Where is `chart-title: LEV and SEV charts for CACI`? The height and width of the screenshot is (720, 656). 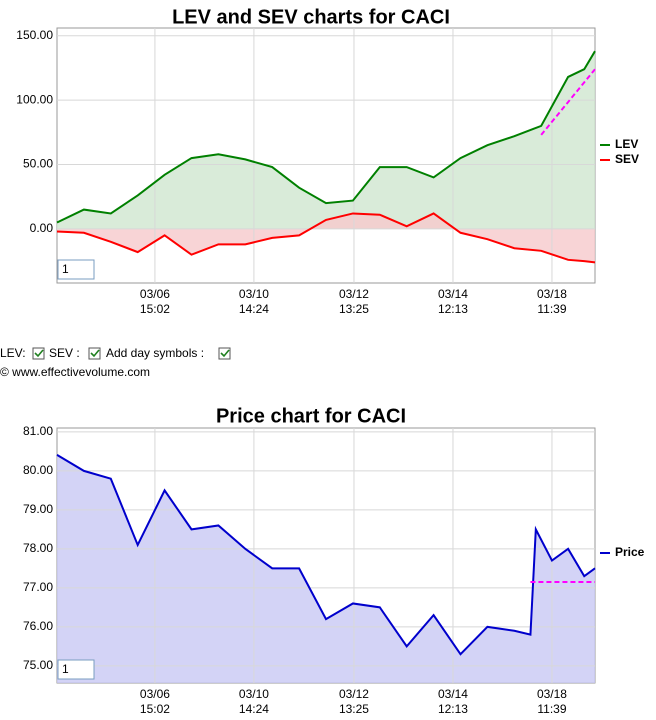
chart-title: LEV and SEV charts for CACI is located at coordinates (311, 17).